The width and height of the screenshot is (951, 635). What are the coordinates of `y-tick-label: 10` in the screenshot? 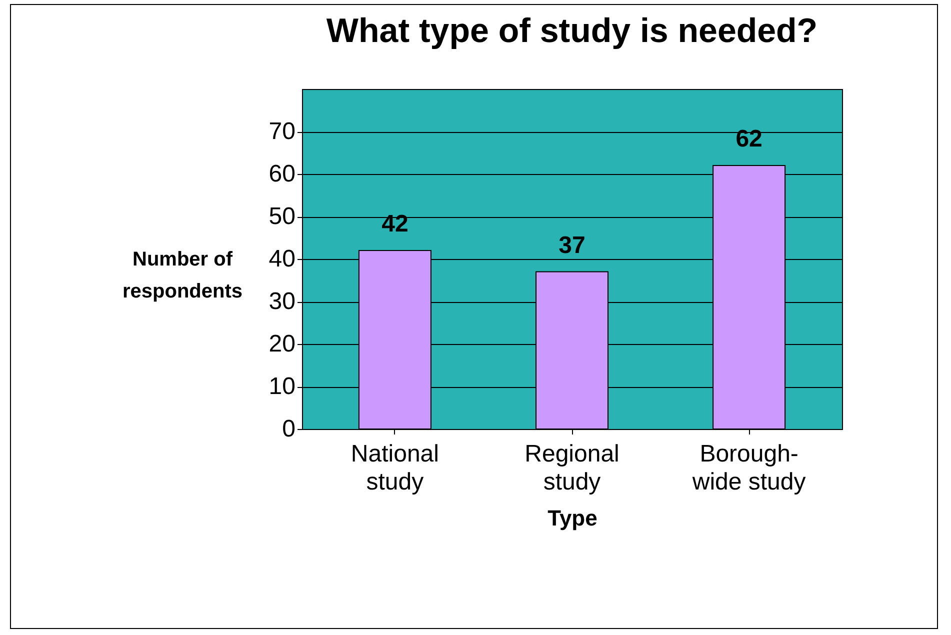 It's located at (282, 386).